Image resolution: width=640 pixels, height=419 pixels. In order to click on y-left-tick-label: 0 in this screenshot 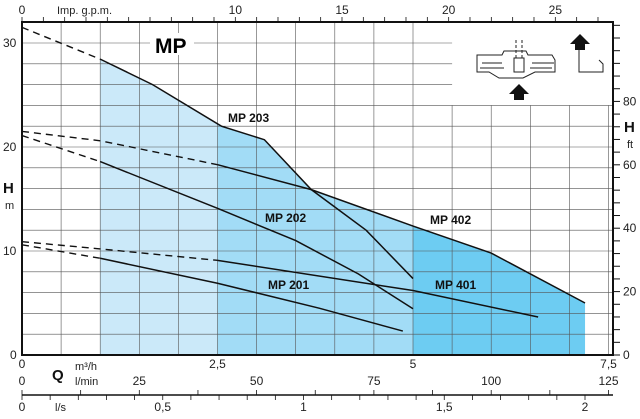, I will do `click(13, 355)`.